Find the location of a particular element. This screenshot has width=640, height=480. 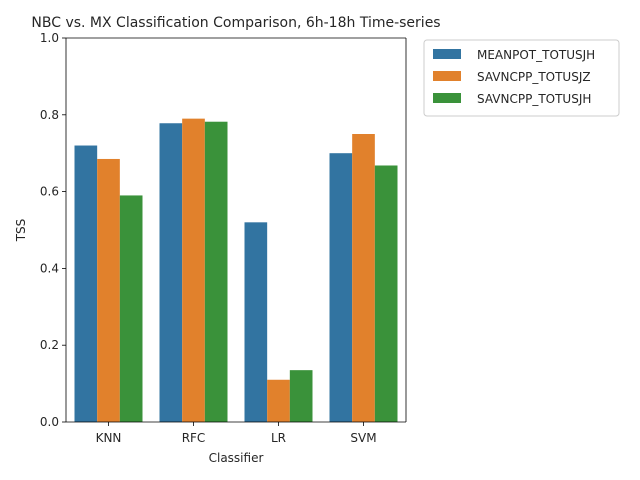

x-tick-label-knn: KNN is located at coordinates (109, 438).